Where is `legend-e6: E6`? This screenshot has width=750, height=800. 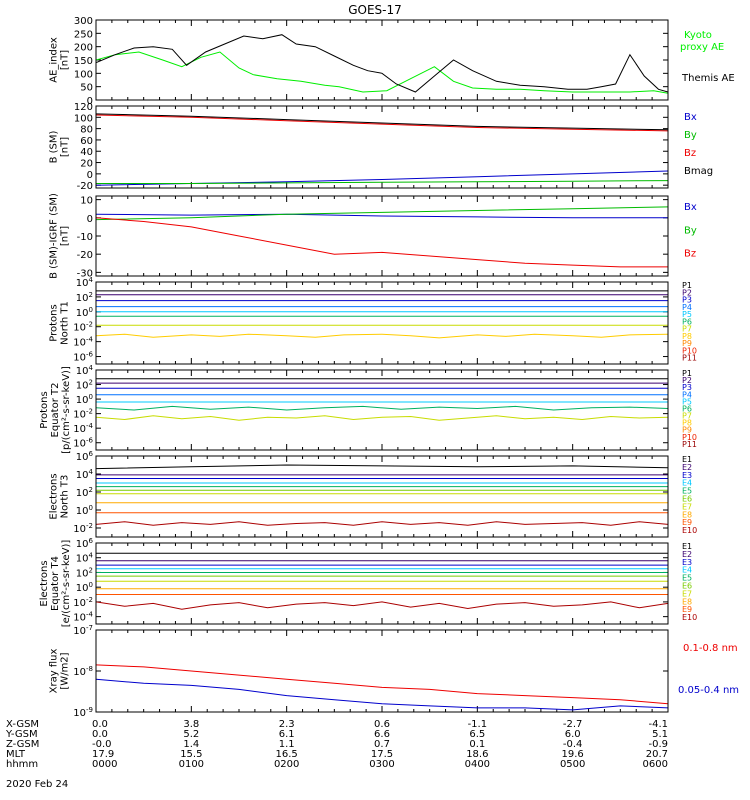
legend-e6: E6 is located at coordinates (687, 499).